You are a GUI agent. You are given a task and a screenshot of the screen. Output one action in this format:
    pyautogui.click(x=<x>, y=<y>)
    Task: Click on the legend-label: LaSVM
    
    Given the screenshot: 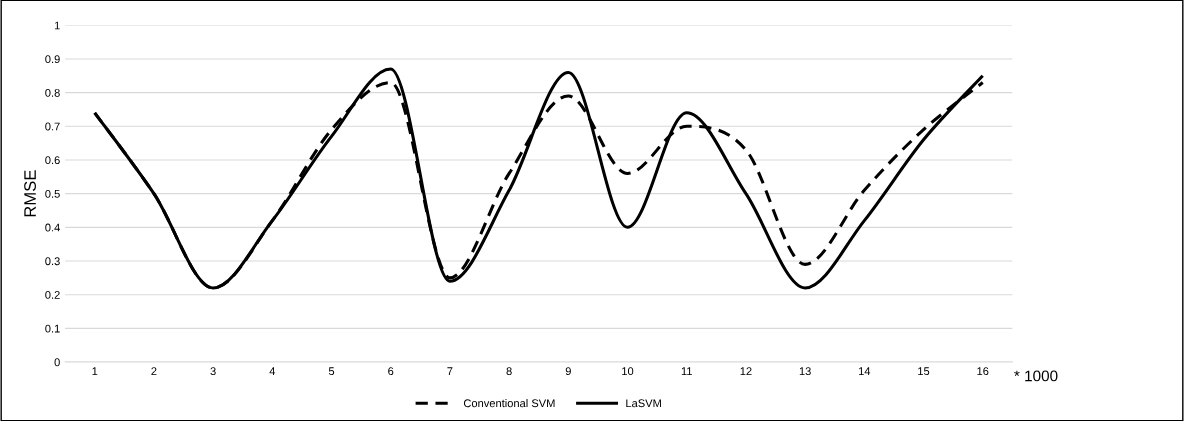 What is the action you would take?
    pyautogui.click(x=643, y=403)
    